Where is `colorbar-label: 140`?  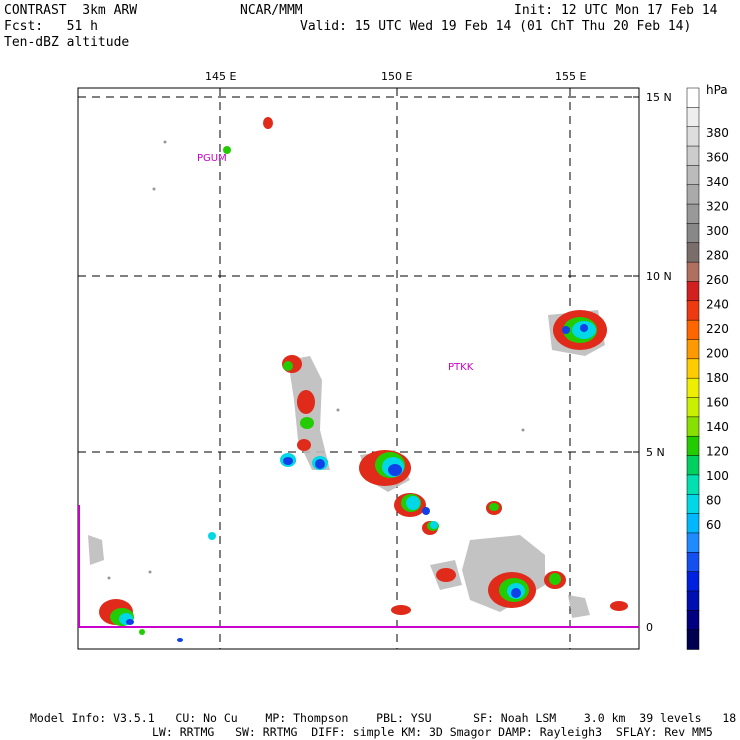 colorbar-label: 140 is located at coordinates (717, 427).